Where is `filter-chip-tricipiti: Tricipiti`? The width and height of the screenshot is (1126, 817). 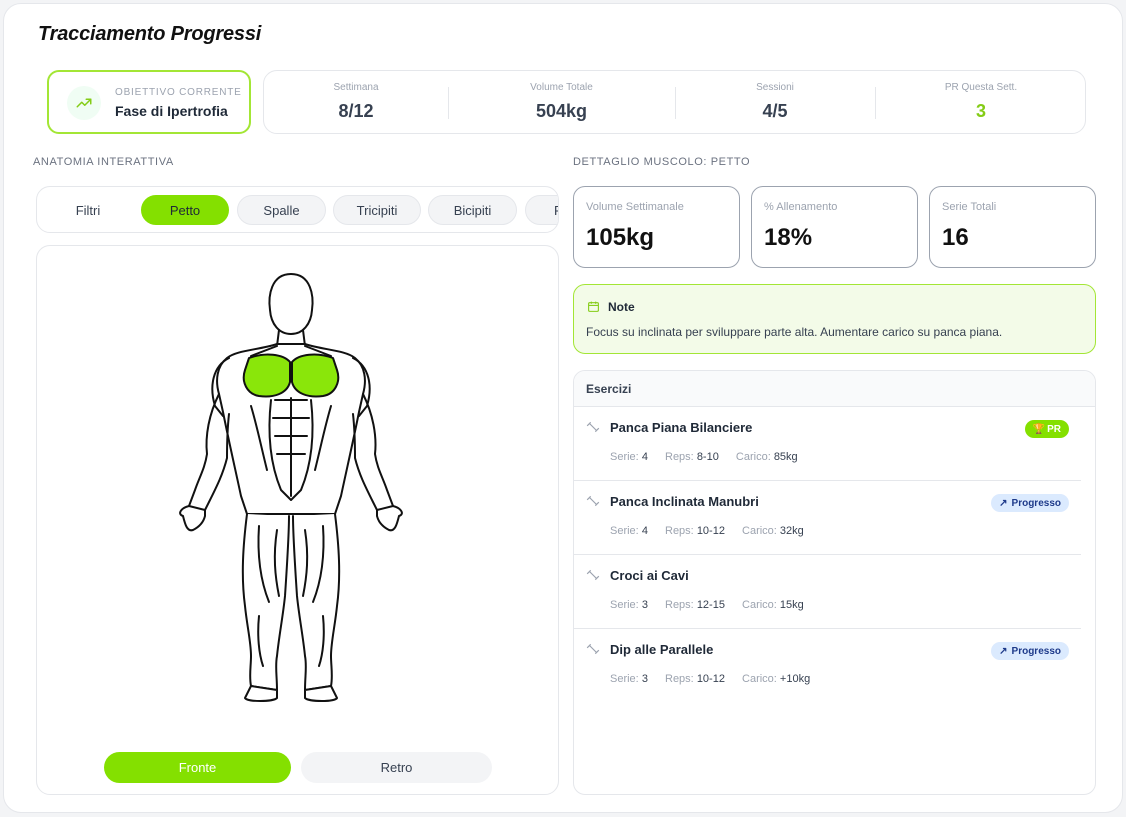 filter-chip-tricipiti: Tricipiti is located at coordinates (377, 210).